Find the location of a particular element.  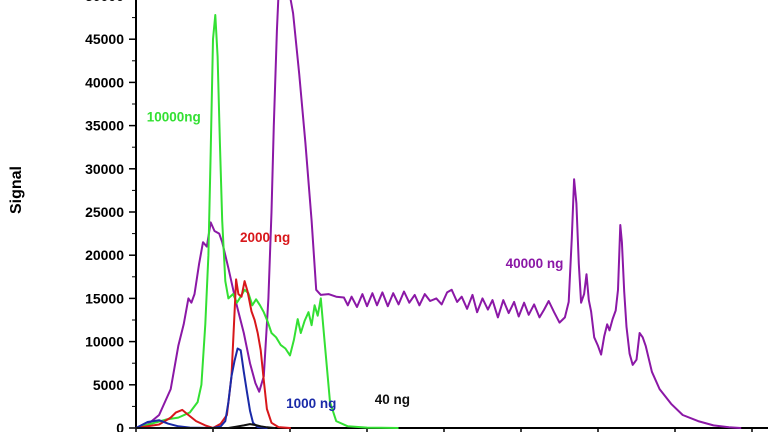

y-tick-label: 20000 is located at coordinates (104, 255).